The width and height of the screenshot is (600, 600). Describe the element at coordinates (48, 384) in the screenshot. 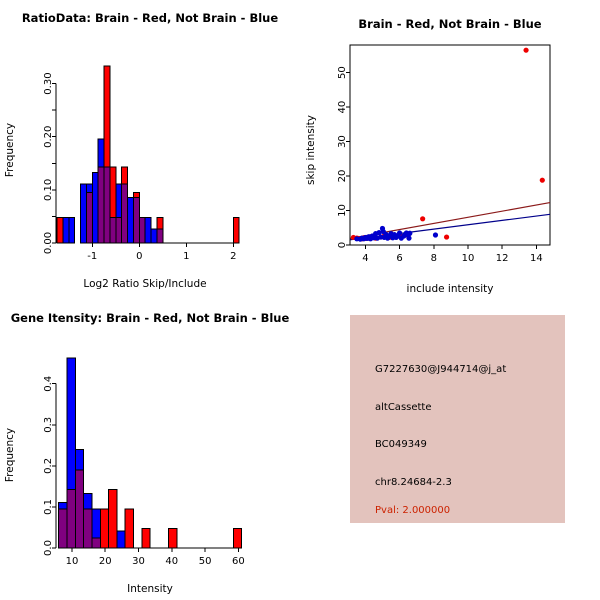

I see `svg-text: 0.4` at that location.